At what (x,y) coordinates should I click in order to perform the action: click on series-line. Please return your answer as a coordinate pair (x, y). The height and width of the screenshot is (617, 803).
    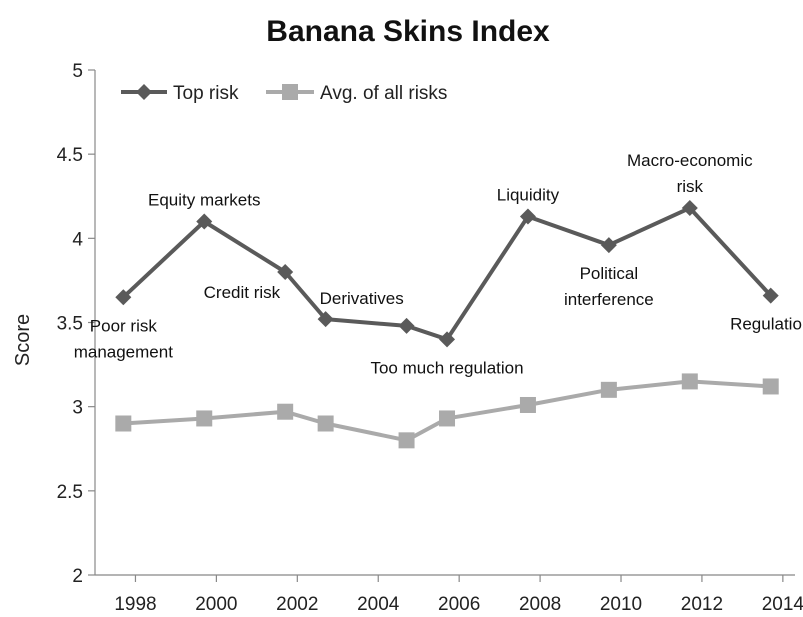
    Looking at the image, I should click on (447, 411).